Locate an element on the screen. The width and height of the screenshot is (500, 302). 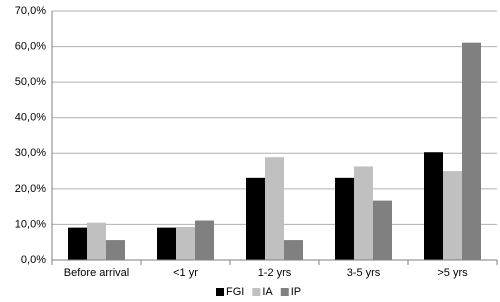
y-tick-label: 60,0% is located at coordinates (30, 46).